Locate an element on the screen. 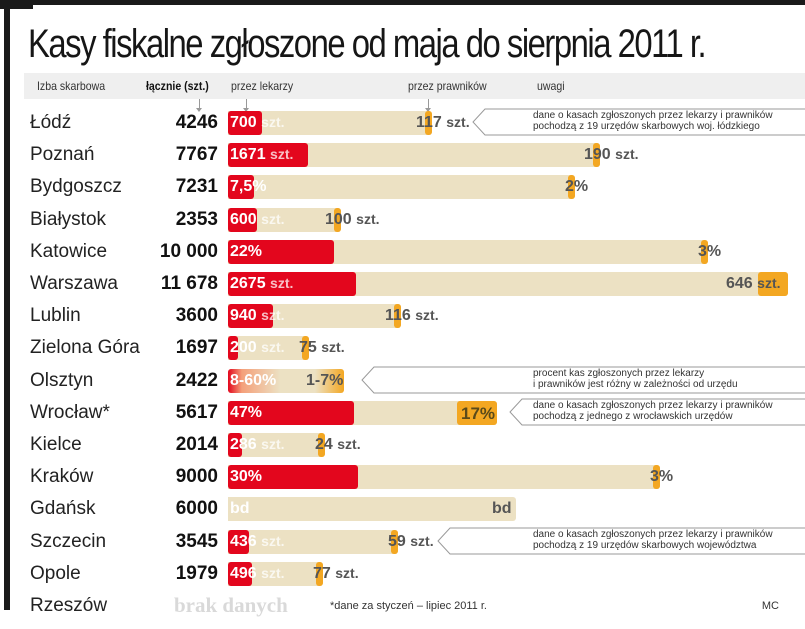 The image size is (805, 629). doctors-value-label: 30% is located at coordinates (246, 477).